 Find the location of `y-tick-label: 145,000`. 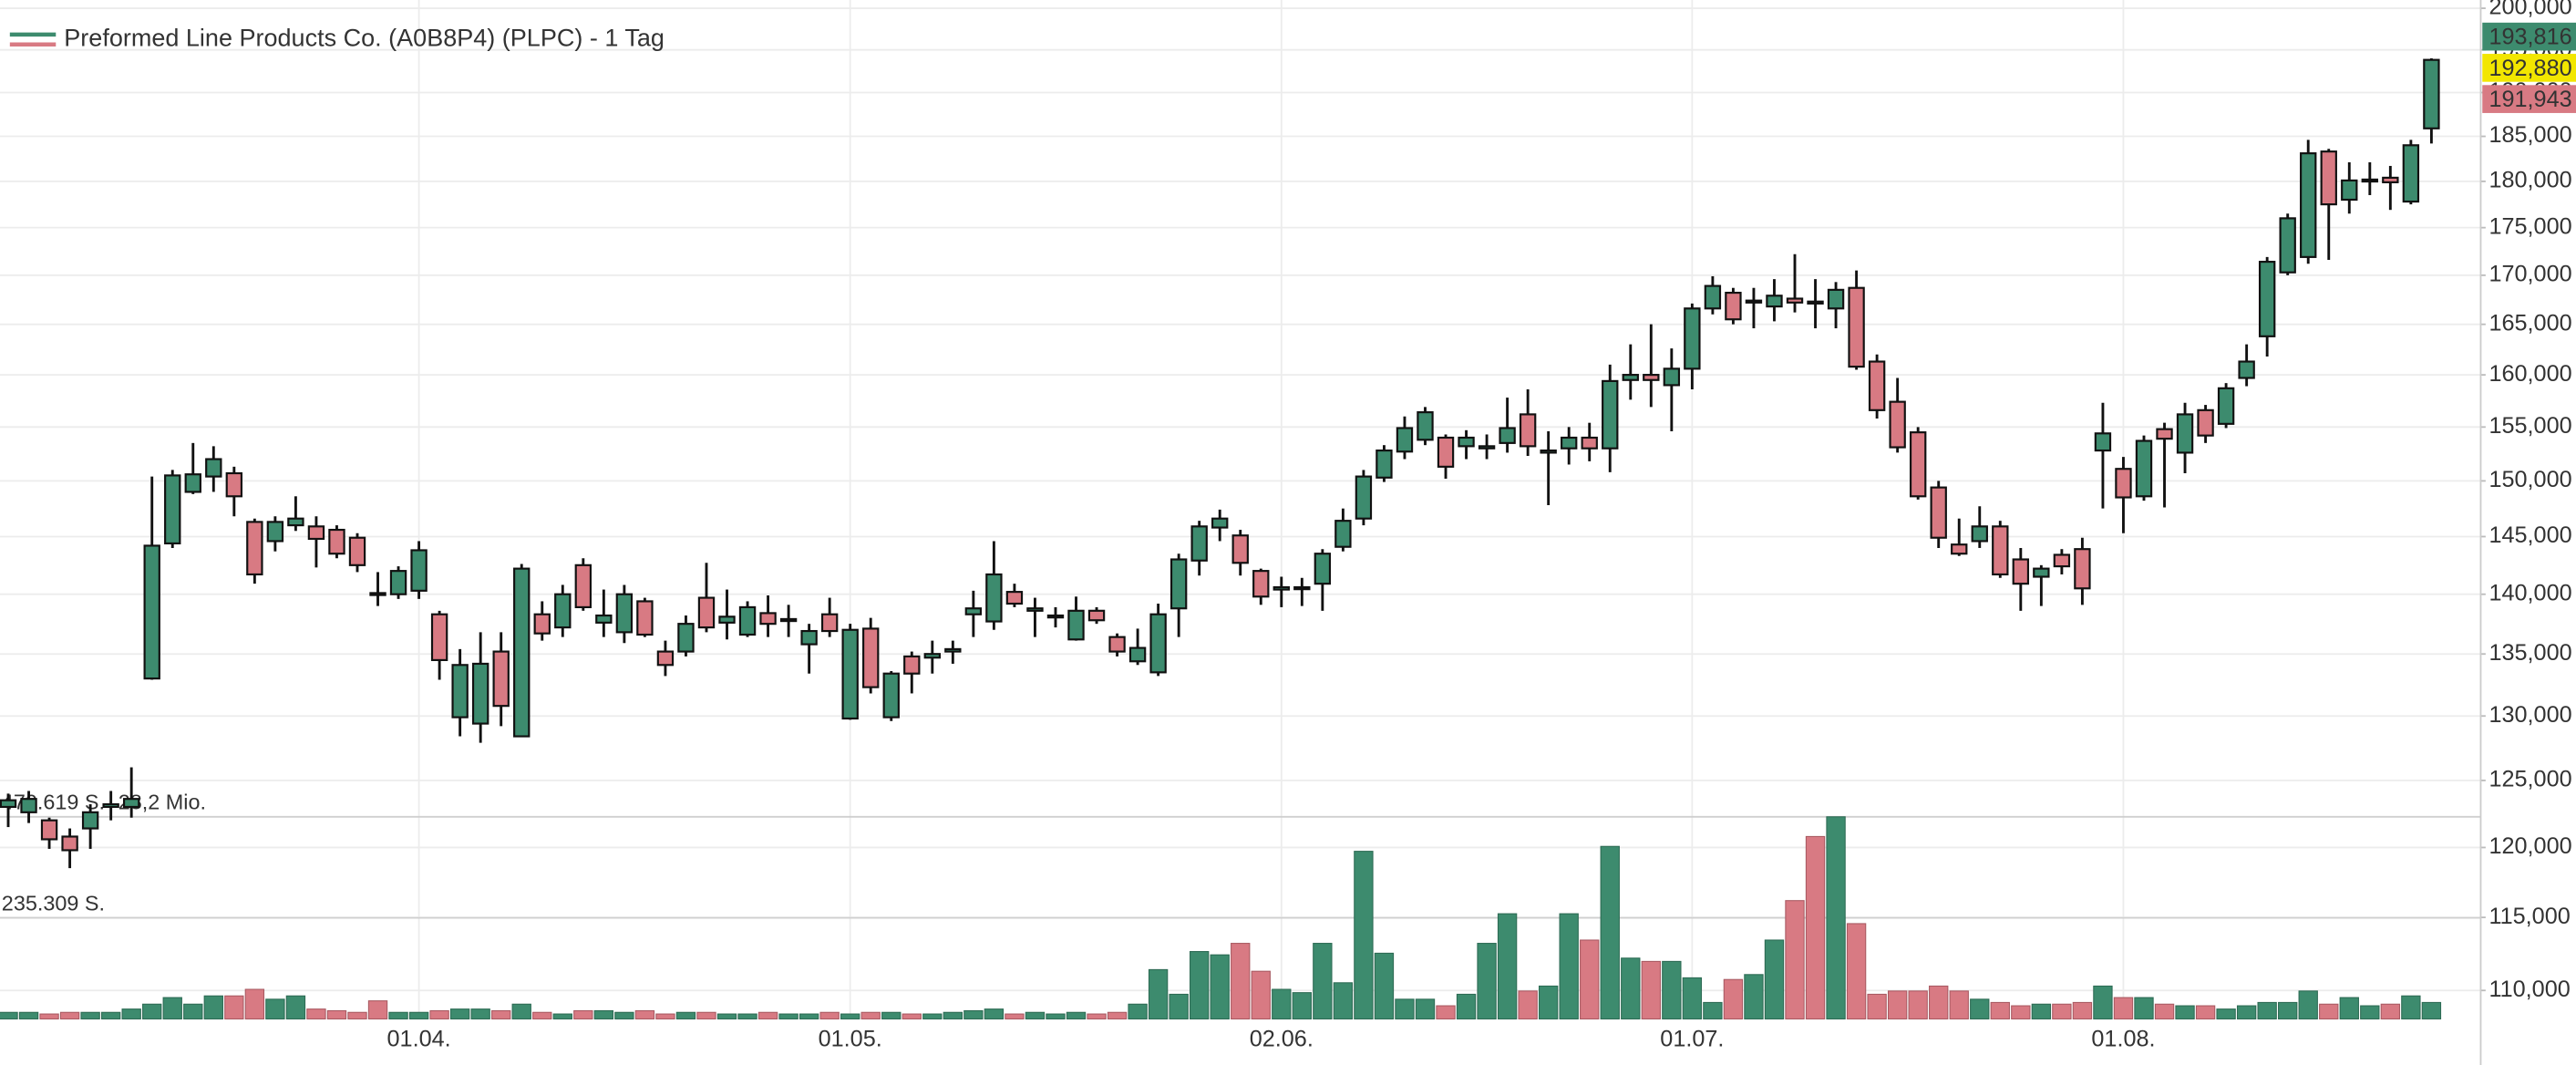

y-tick-label: 145,000 is located at coordinates (2529, 535).